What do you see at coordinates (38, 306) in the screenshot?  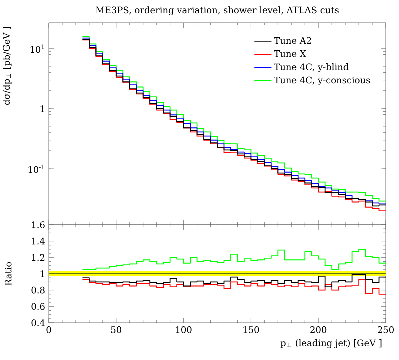 I see `y-tick-label: 0.6` at bounding box center [38, 306].